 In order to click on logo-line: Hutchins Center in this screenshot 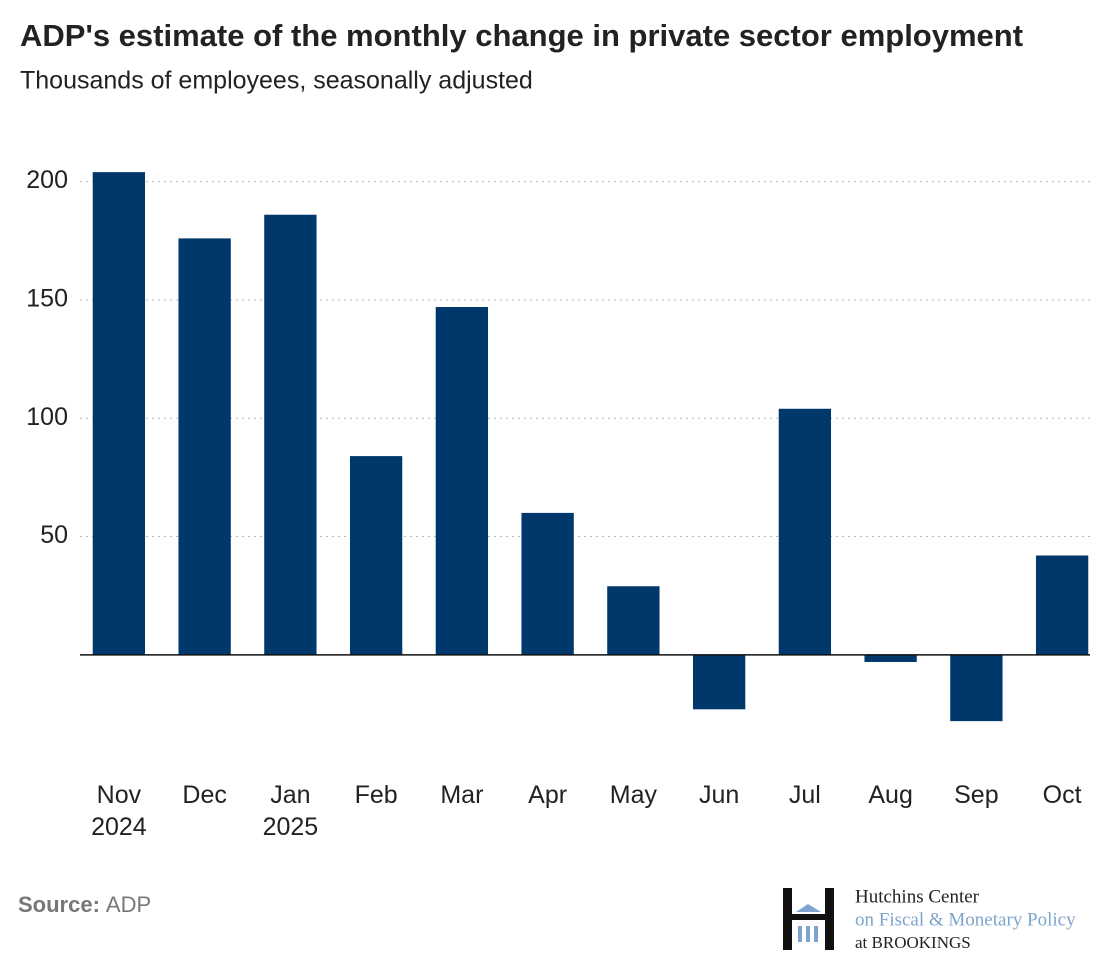, I will do `click(917, 896)`.